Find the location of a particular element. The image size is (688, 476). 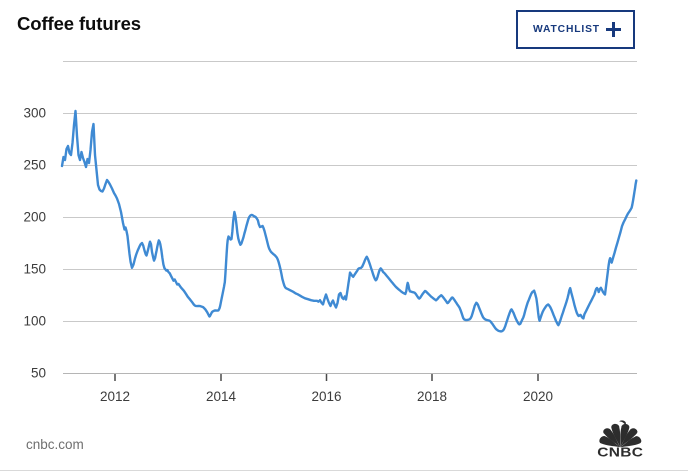

svg-text: 2016 is located at coordinates (326, 396).